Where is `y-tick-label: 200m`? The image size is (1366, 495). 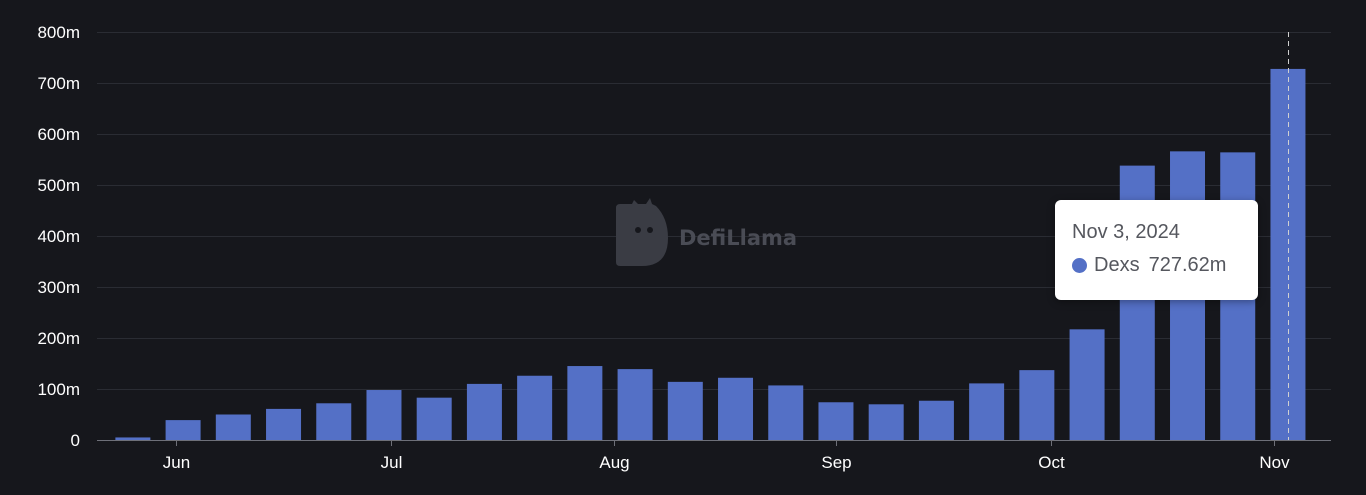 y-tick-label: 200m is located at coordinates (58, 338).